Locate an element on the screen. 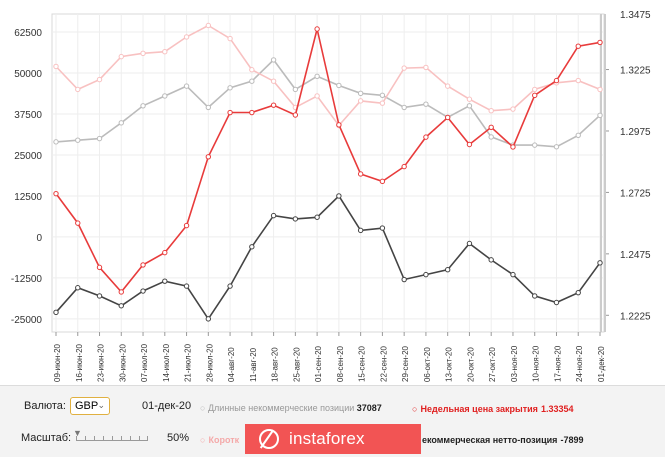 The width and height of the screenshot is (665, 457). x-tick-label: 16-июн-20 is located at coordinates (79, 362).